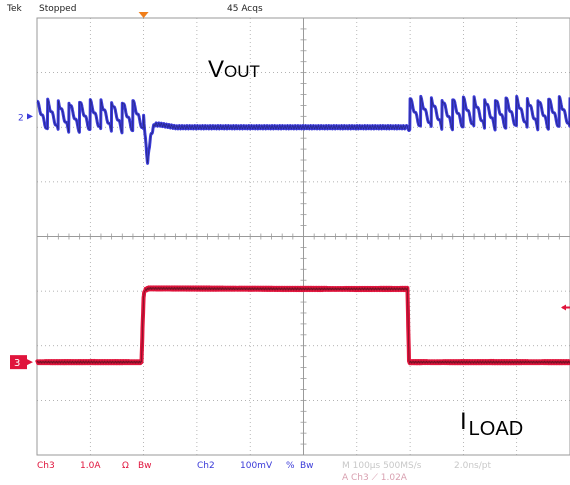 This screenshot has width=570, height=485. I want to click on iload-label: I LOAD, so click(492, 424).